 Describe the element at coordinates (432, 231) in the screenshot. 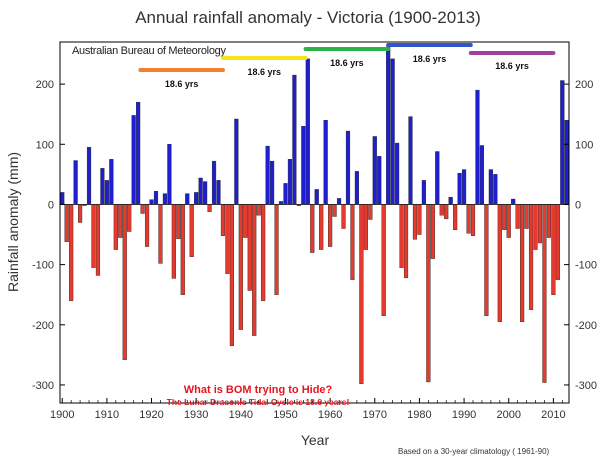

I see `bar-1983` at that location.